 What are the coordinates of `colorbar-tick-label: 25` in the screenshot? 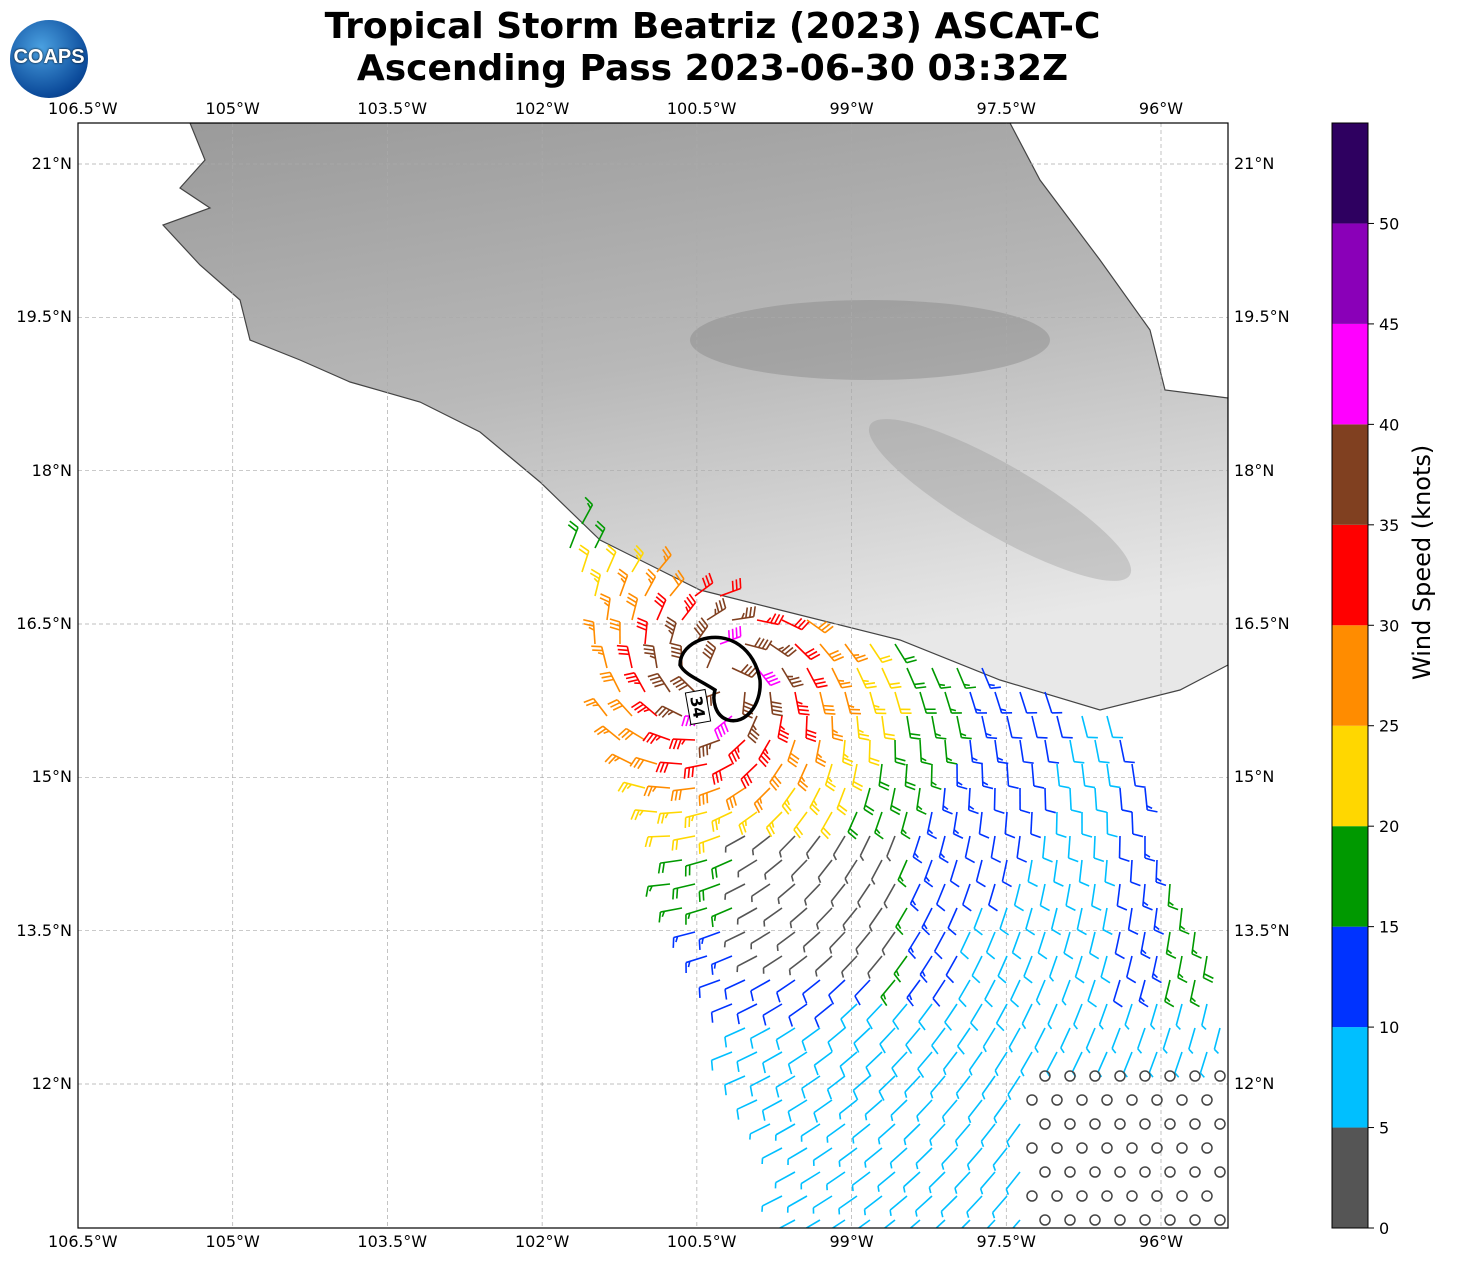 It's located at (1389, 726).